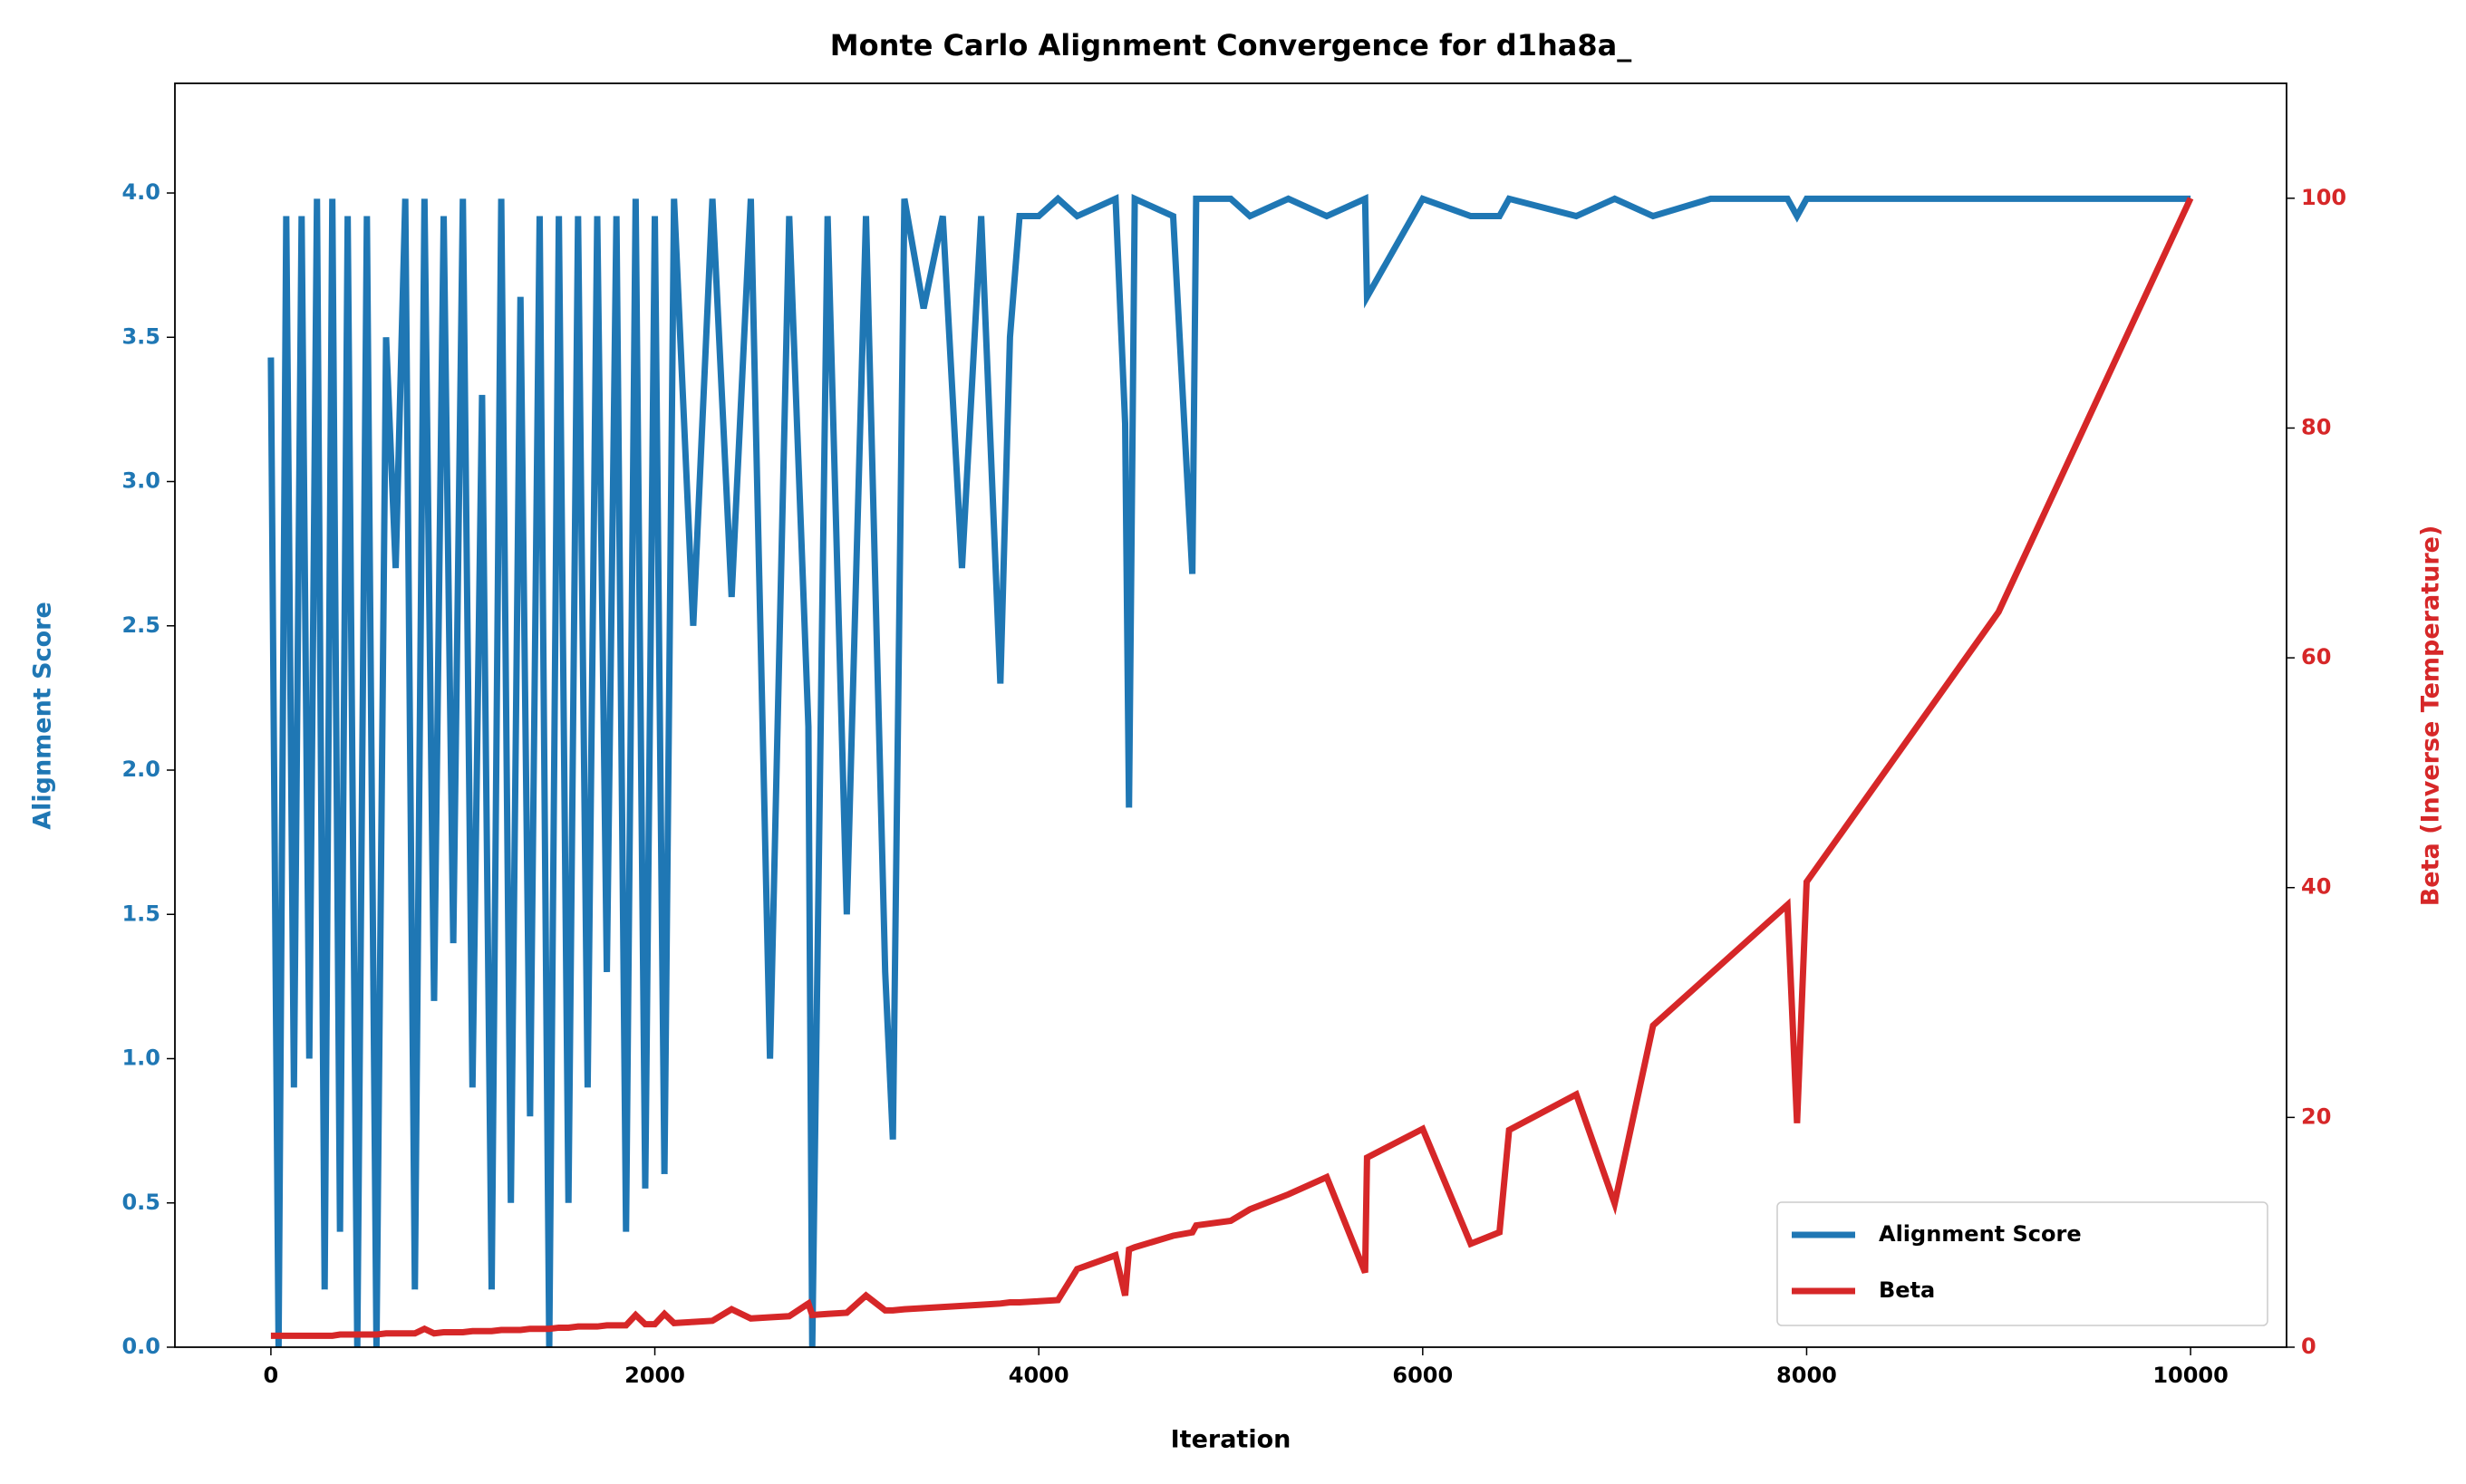  I want to click on y-tick-label: 0.0, so click(140, 1346).